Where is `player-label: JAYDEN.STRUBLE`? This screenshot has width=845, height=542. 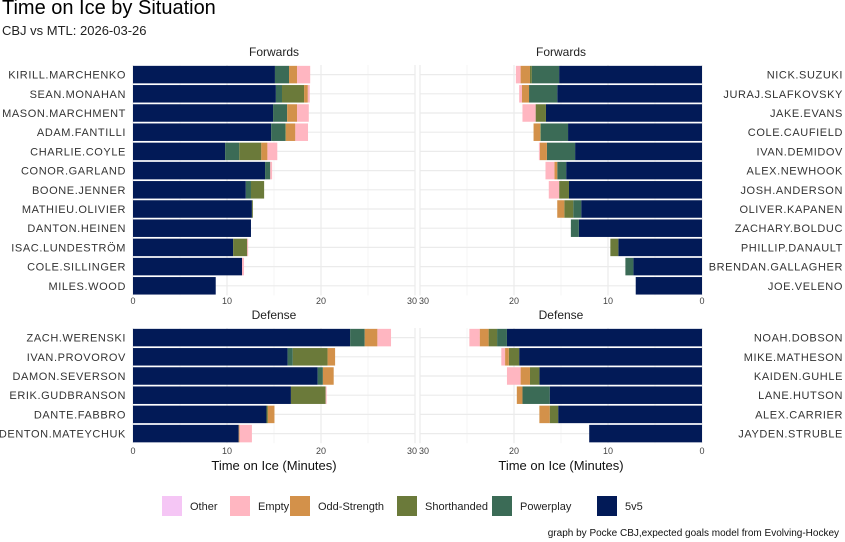
player-label: JAYDEN.STRUBLE is located at coordinates (790, 435).